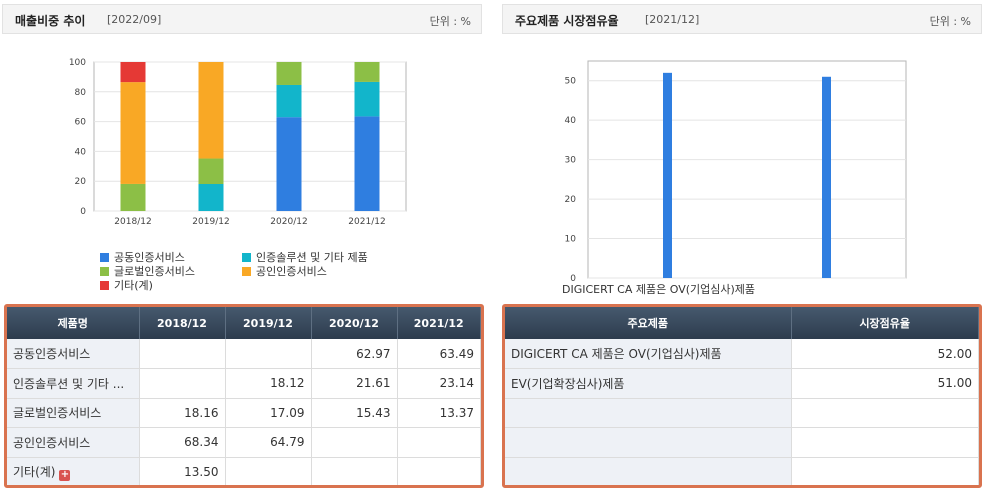 The width and height of the screenshot is (984, 492). What do you see at coordinates (210, 222) in the screenshot?
I see `x-tick-label: 2019/12` at bounding box center [210, 222].